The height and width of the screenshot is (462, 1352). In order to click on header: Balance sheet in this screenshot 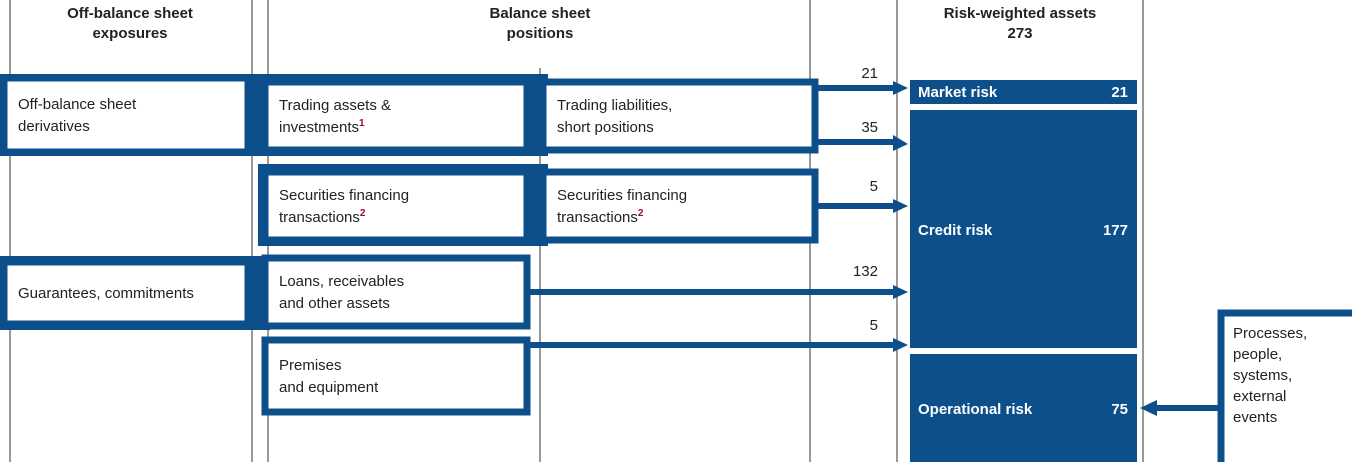, I will do `click(540, 13)`.